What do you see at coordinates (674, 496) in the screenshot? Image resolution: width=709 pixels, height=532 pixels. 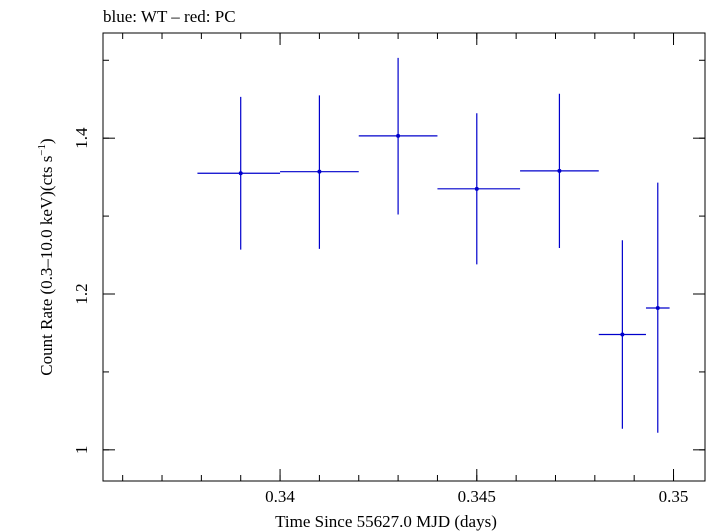 I see `x-tick-label: 0.35` at bounding box center [674, 496].